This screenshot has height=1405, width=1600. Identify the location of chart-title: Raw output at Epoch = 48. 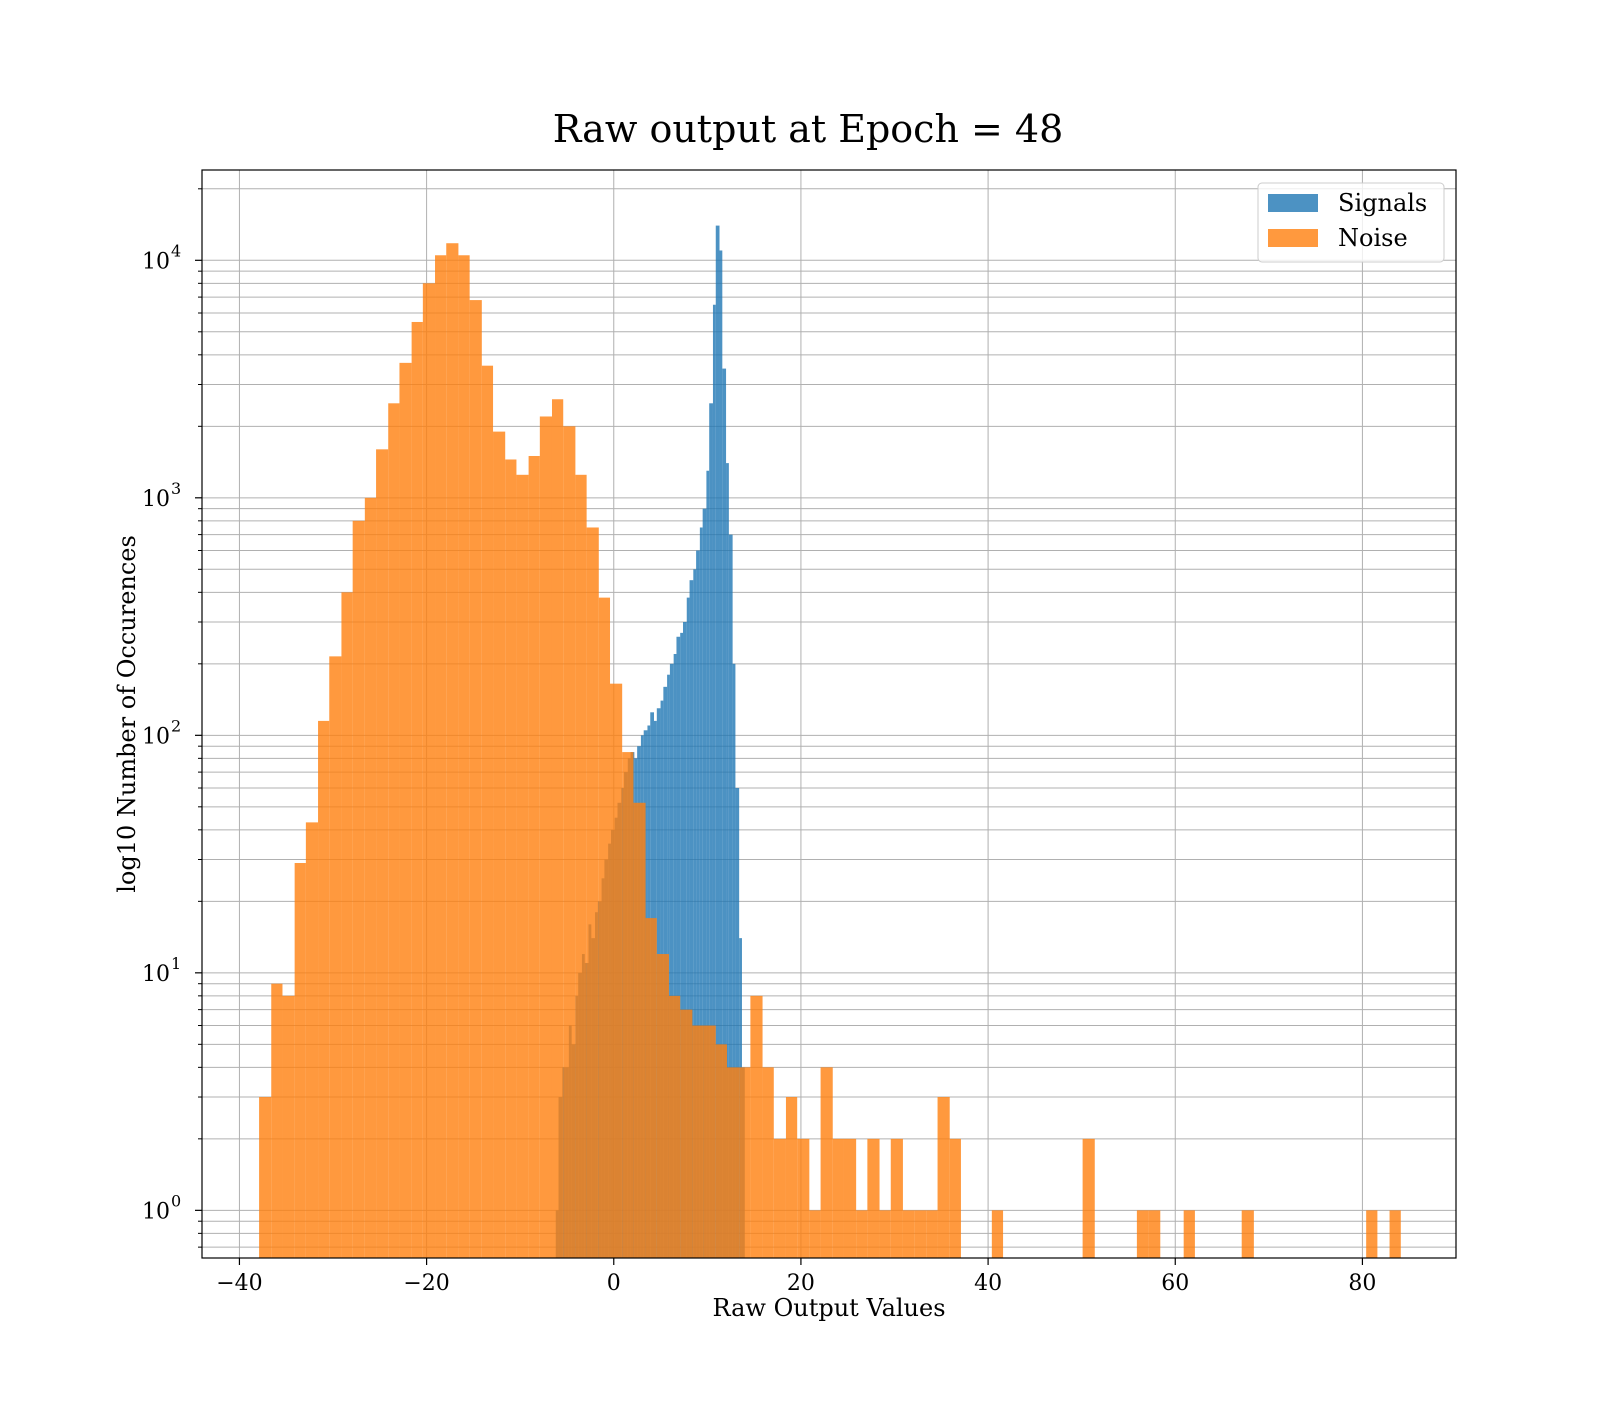
(808, 129).